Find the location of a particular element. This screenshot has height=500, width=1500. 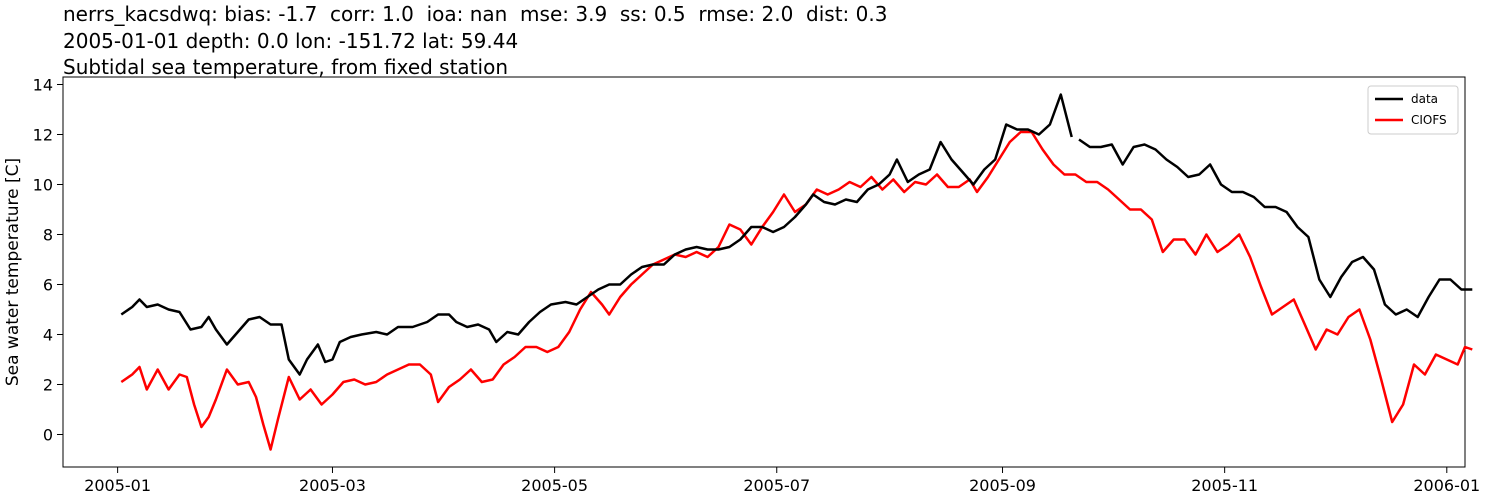

y-tick-label: 0 is located at coordinates (48, 435).